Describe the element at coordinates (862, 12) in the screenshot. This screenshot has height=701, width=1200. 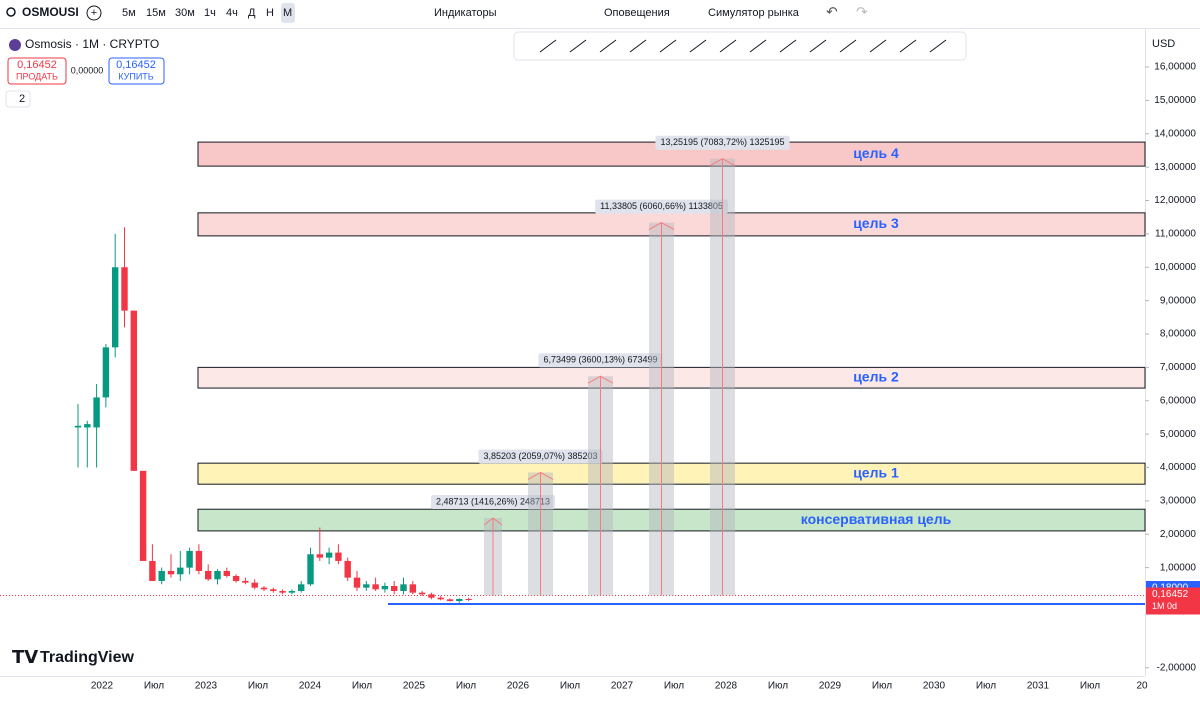
I see `redo: ↷` at that location.